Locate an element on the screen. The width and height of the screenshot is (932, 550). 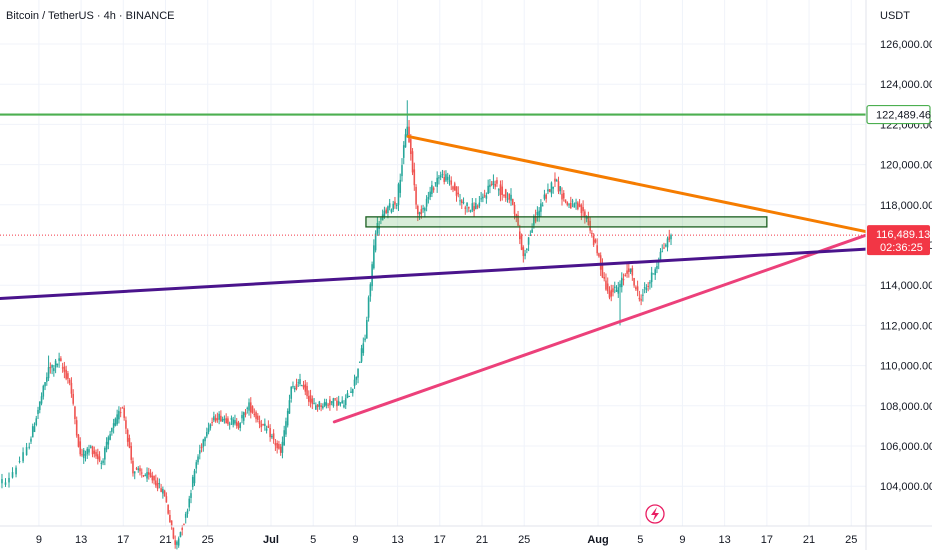
time-tick-label: 25 is located at coordinates (524, 540).